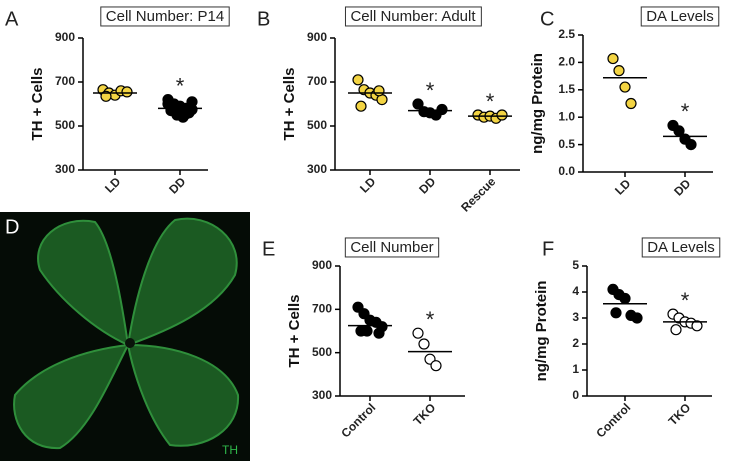 This screenshot has height=461, width=752. What do you see at coordinates (547, 19) in the screenshot?
I see `panel-letter: C` at bounding box center [547, 19].